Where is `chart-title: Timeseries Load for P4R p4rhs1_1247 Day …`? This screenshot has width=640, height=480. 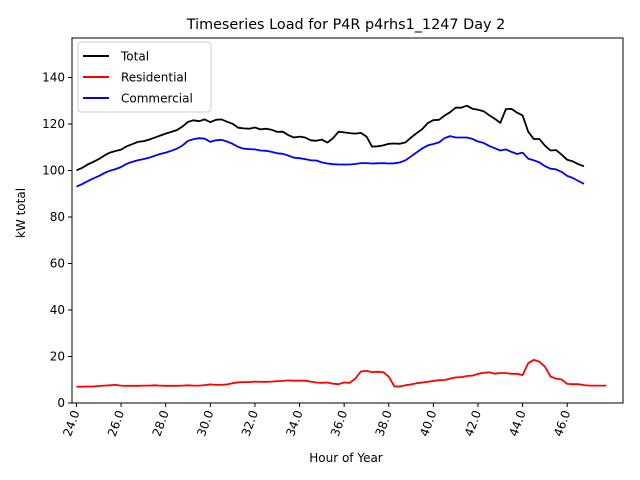
chart-title: Timeseries Load for P4R p4rhs1_1247 Day … is located at coordinates (346, 25).